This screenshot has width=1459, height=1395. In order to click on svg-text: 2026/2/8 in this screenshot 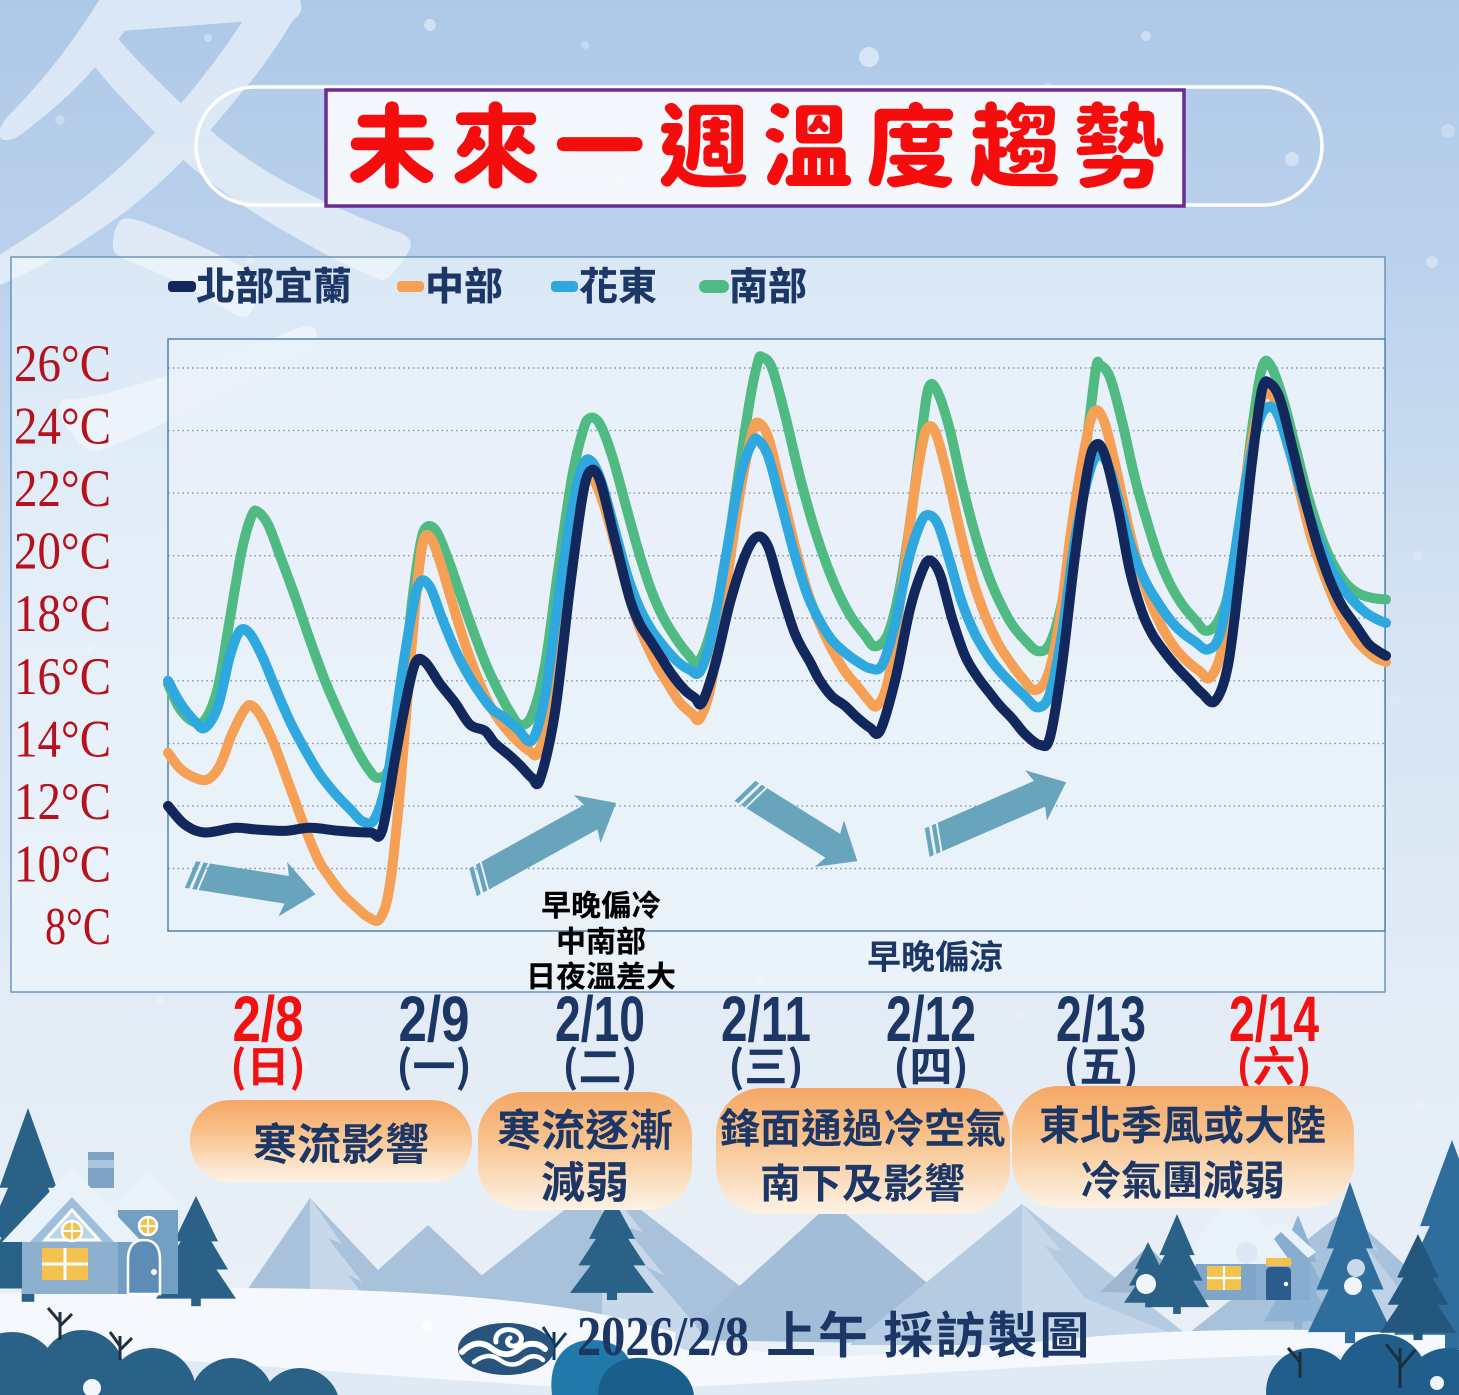, I will do `click(663, 1337)`.